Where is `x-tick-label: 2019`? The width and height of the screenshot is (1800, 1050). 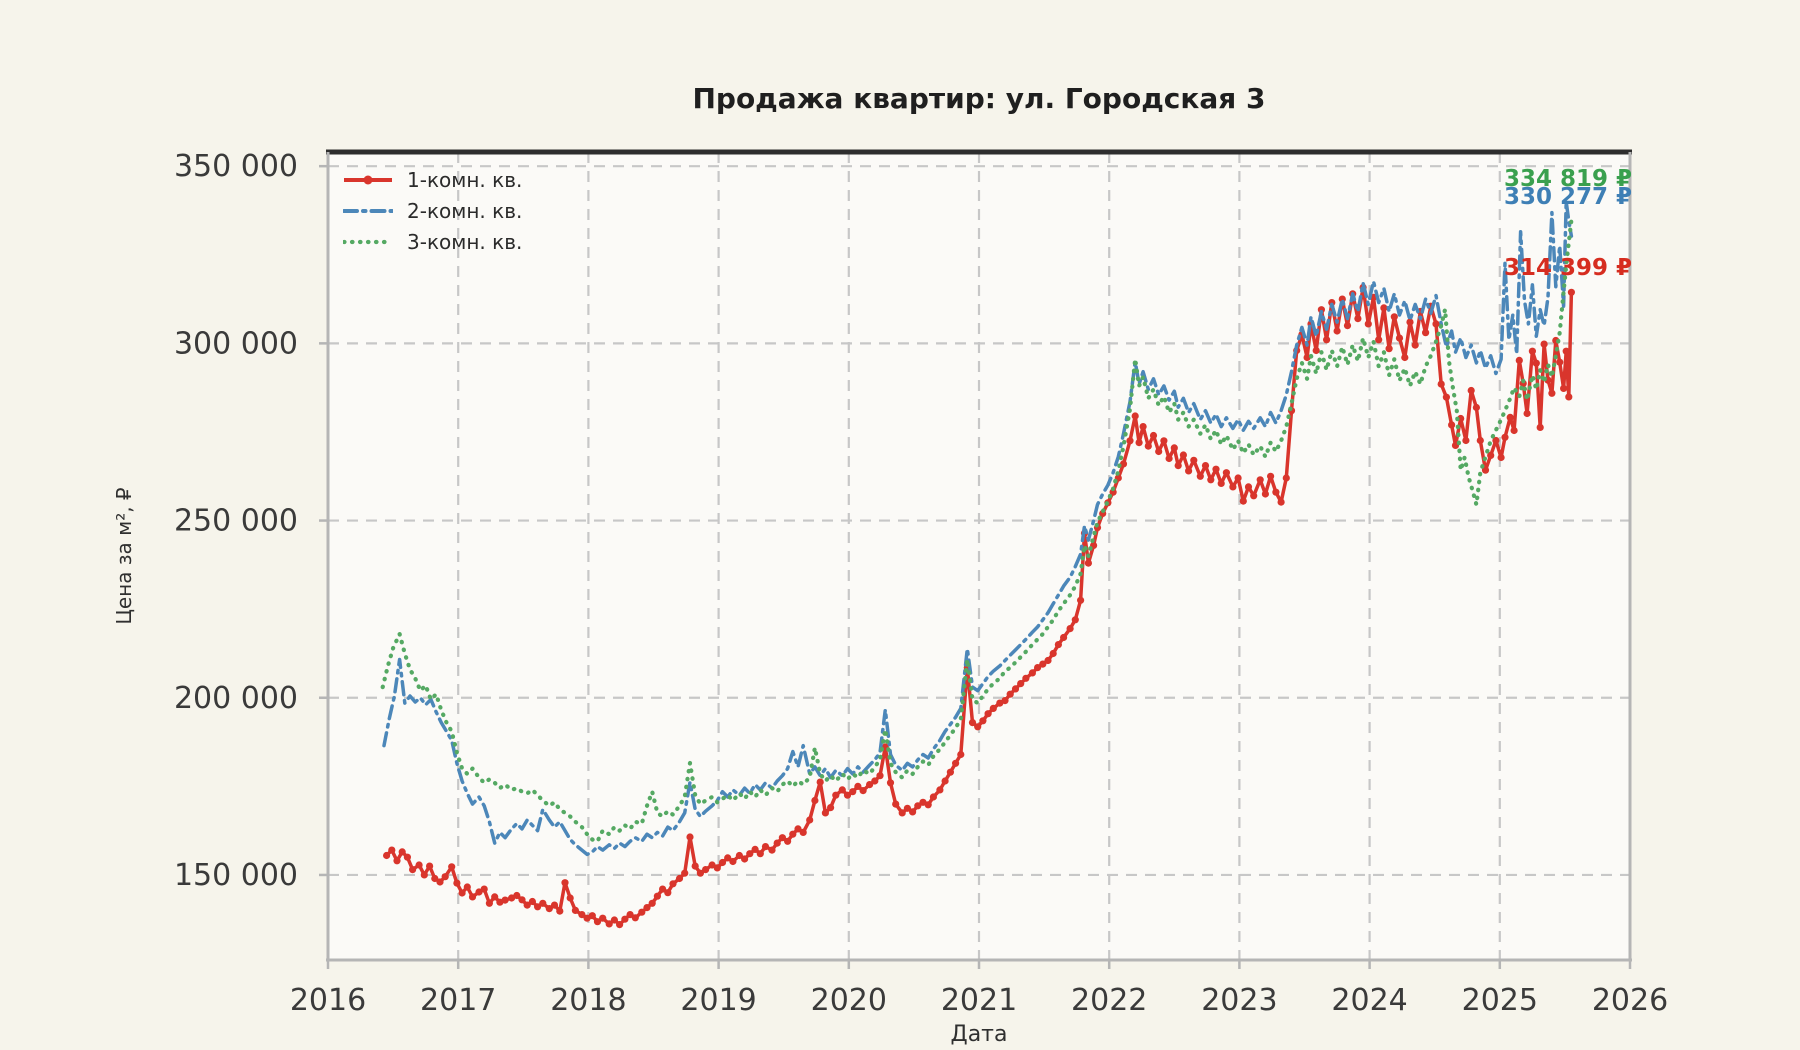 x-tick-label: 2019 is located at coordinates (718, 1000).